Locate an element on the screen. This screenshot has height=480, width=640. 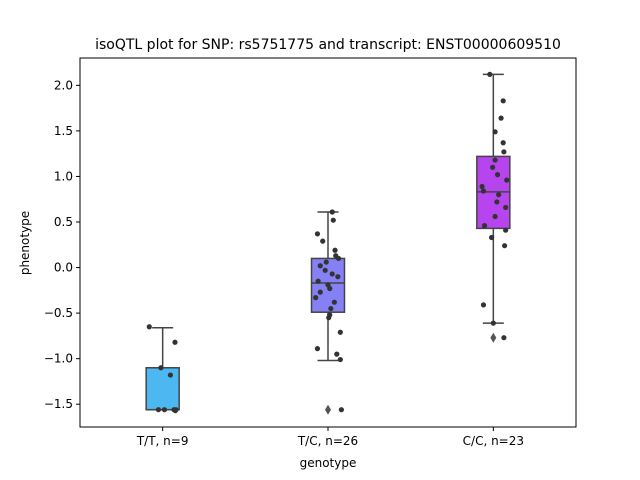
y-tick-label: 0.0 is located at coordinates (63, 268).